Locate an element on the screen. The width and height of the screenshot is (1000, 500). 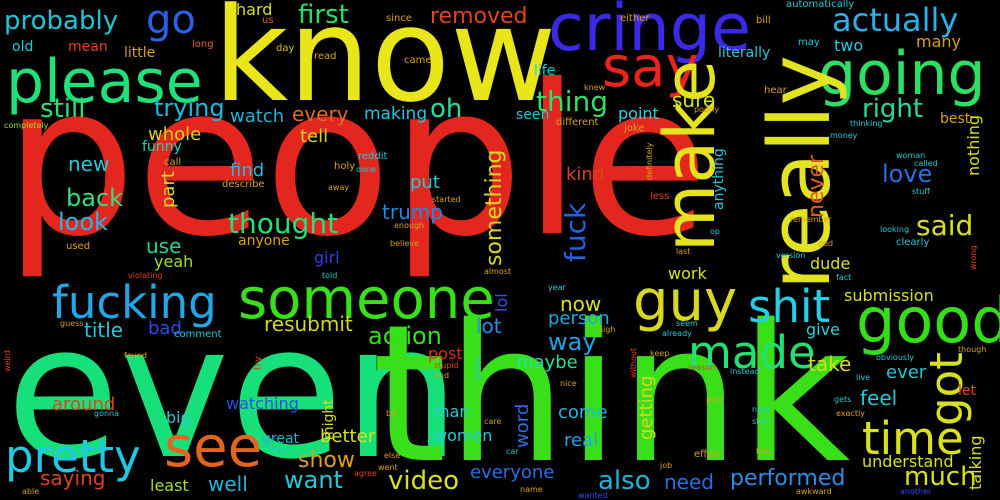
word-find: find is located at coordinates (247, 170).